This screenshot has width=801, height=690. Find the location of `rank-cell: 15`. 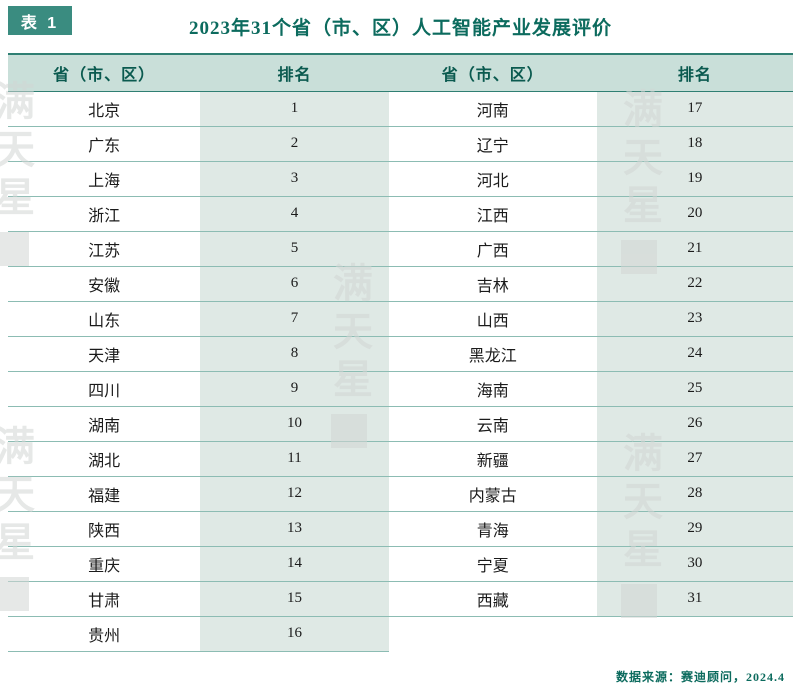

rank-cell: 15 is located at coordinates (294, 599).